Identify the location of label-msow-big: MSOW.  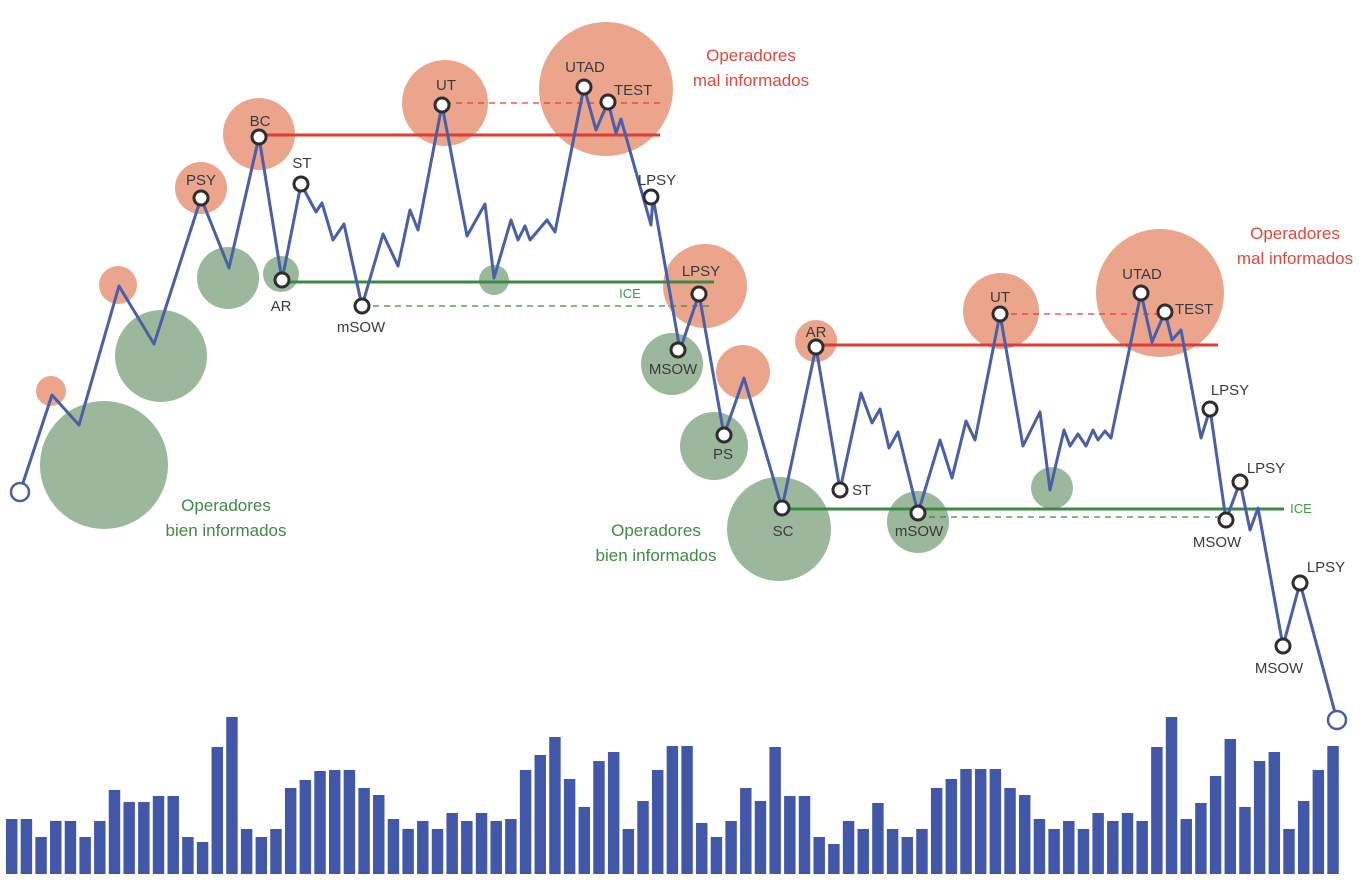
(673, 369).